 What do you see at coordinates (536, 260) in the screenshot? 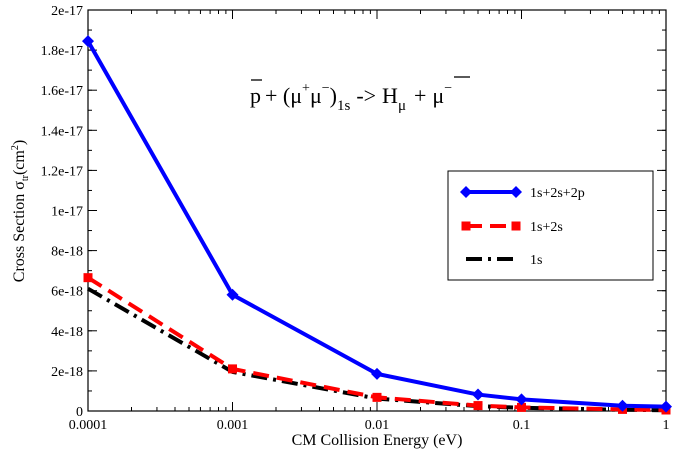
I see `legend-label-1s: 1s` at bounding box center [536, 260].